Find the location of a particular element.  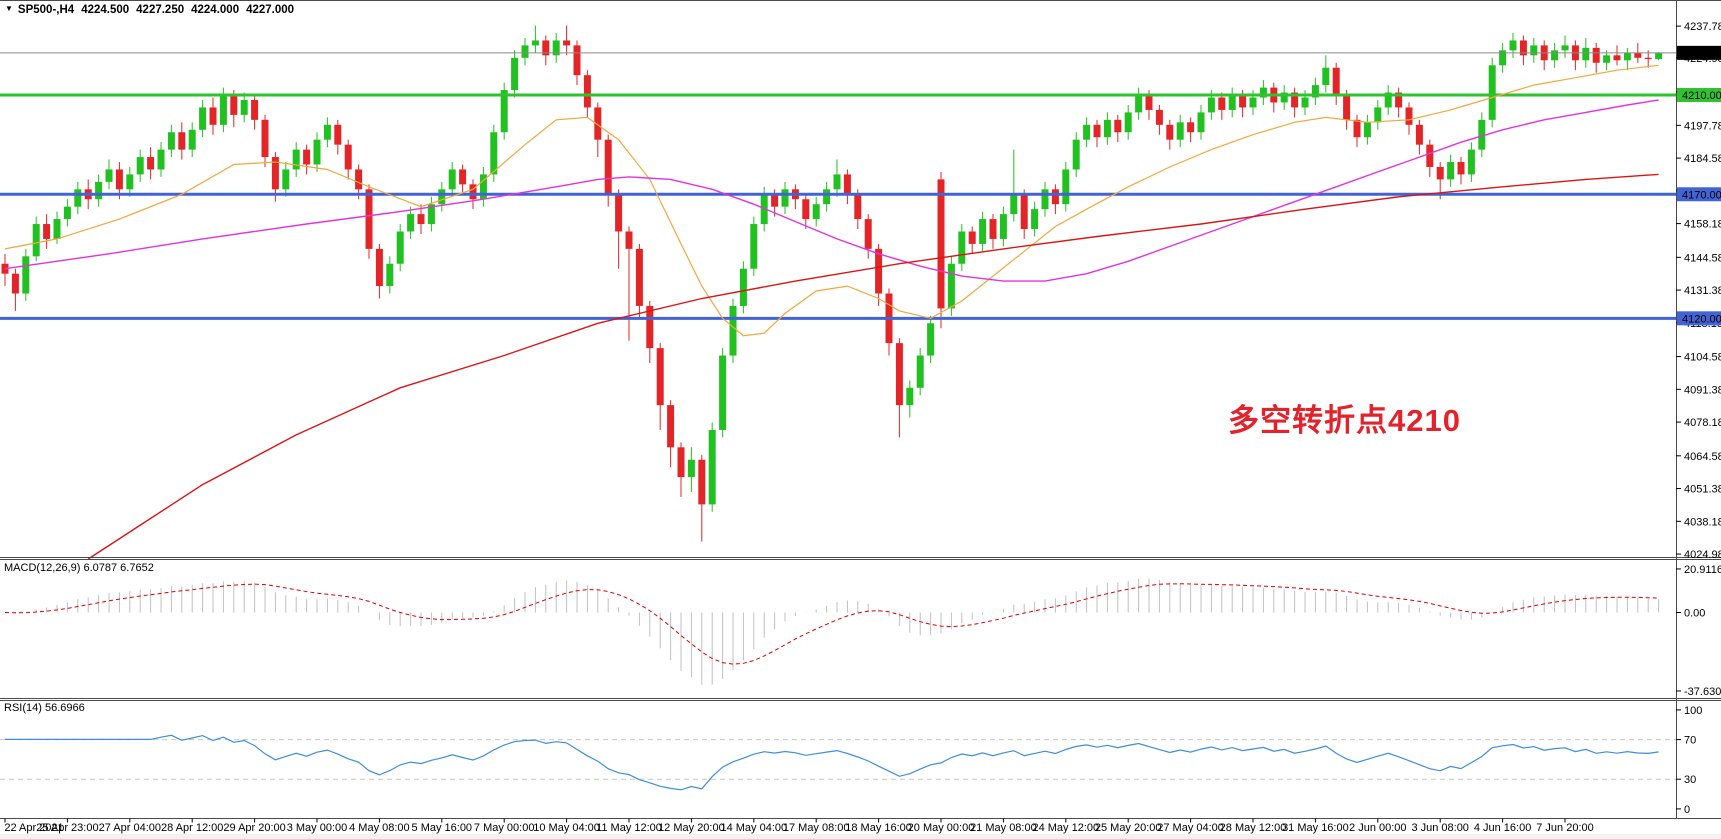

time-tick-label: 25 Apr 23:00 is located at coordinates (67, 828).